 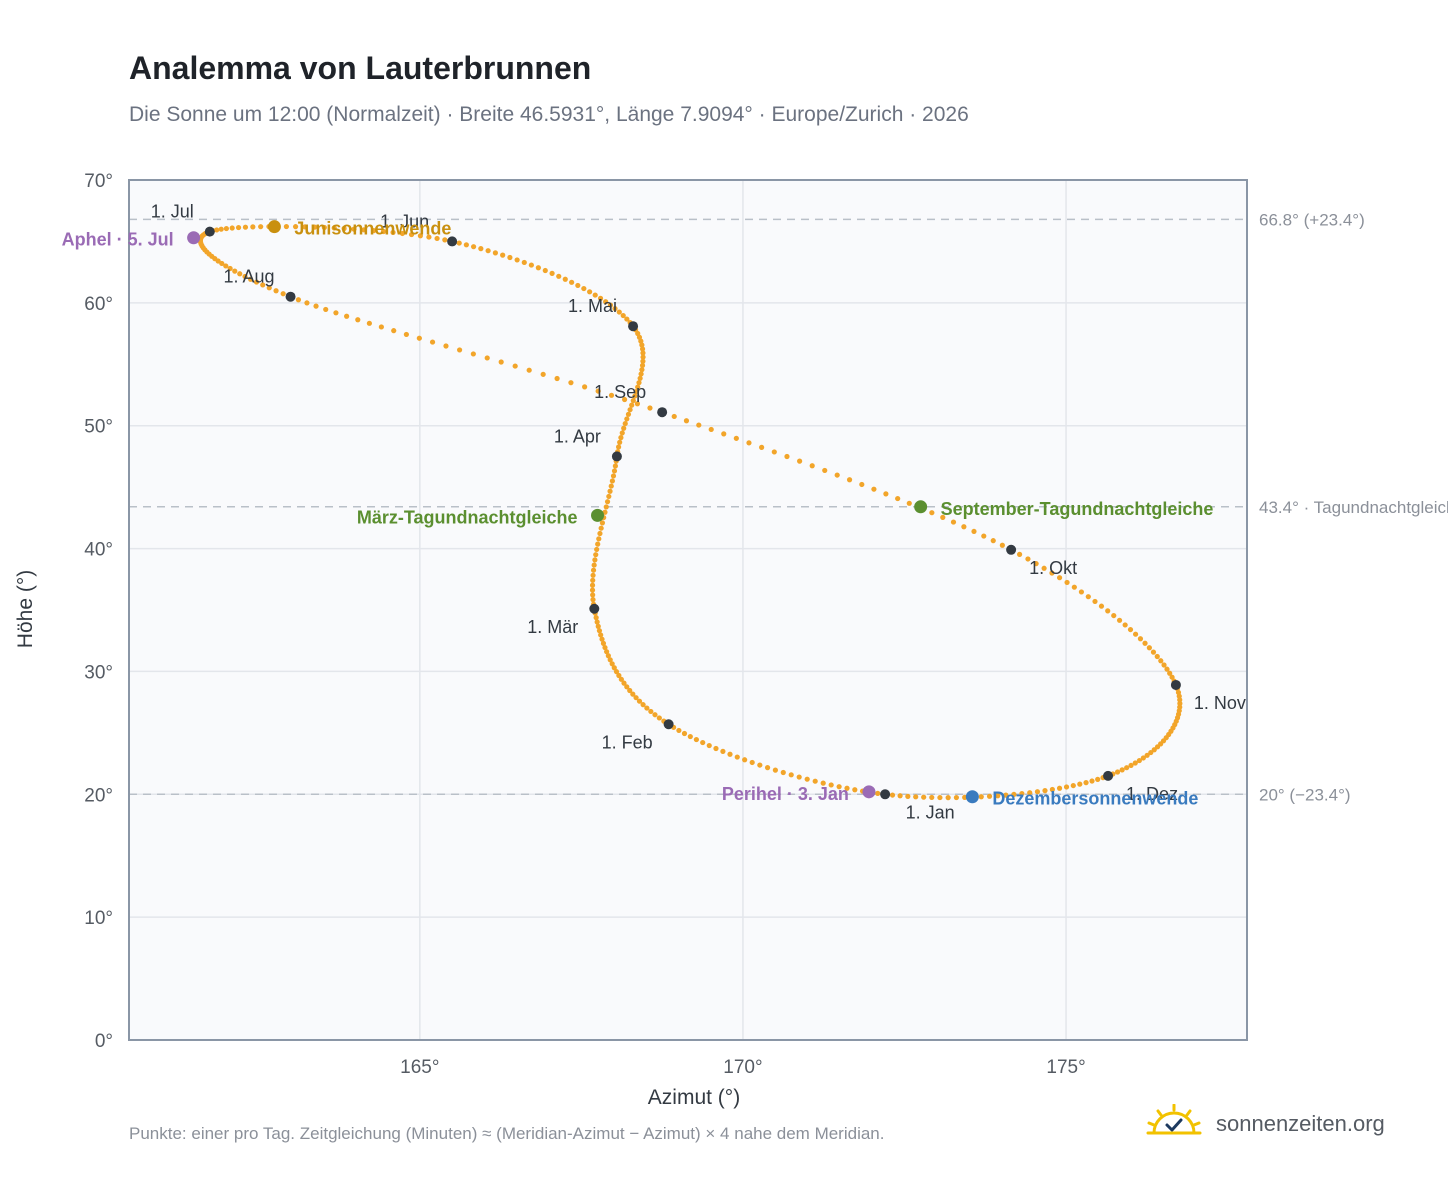 I want to click on reference-line-label: 66.8° (+23.4°), so click(x=1312, y=219).